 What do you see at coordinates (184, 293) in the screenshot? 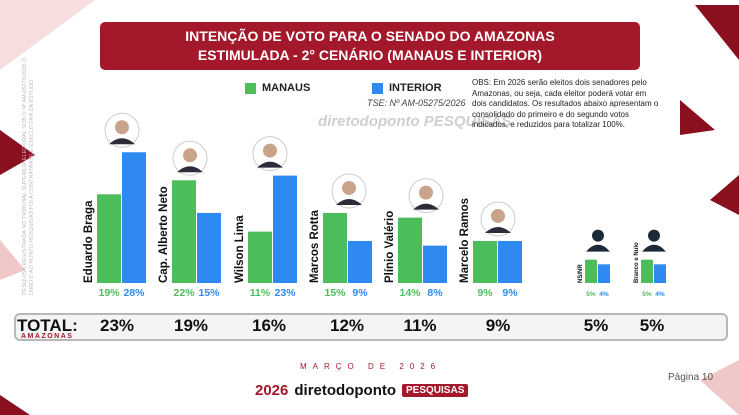
I see `value-label-manaus: 22%` at bounding box center [184, 293].